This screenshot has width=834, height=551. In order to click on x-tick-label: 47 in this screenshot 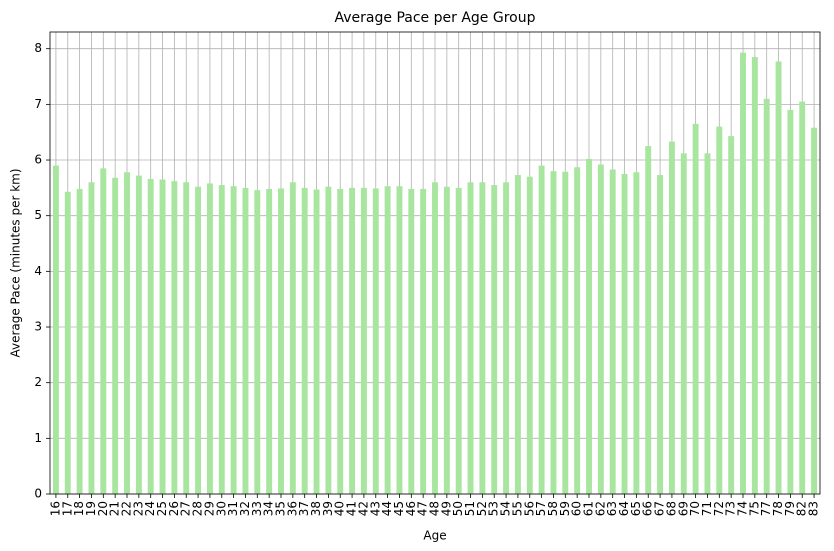, I will do `click(423, 508)`.